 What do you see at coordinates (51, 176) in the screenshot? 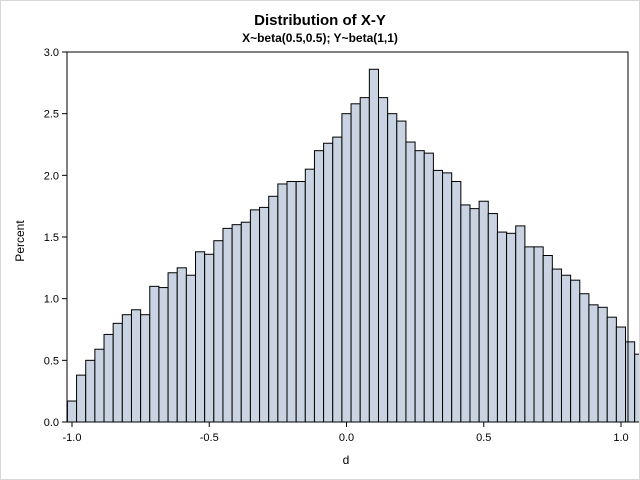
I see `y-tick-label: 2.0` at bounding box center [51, 176].